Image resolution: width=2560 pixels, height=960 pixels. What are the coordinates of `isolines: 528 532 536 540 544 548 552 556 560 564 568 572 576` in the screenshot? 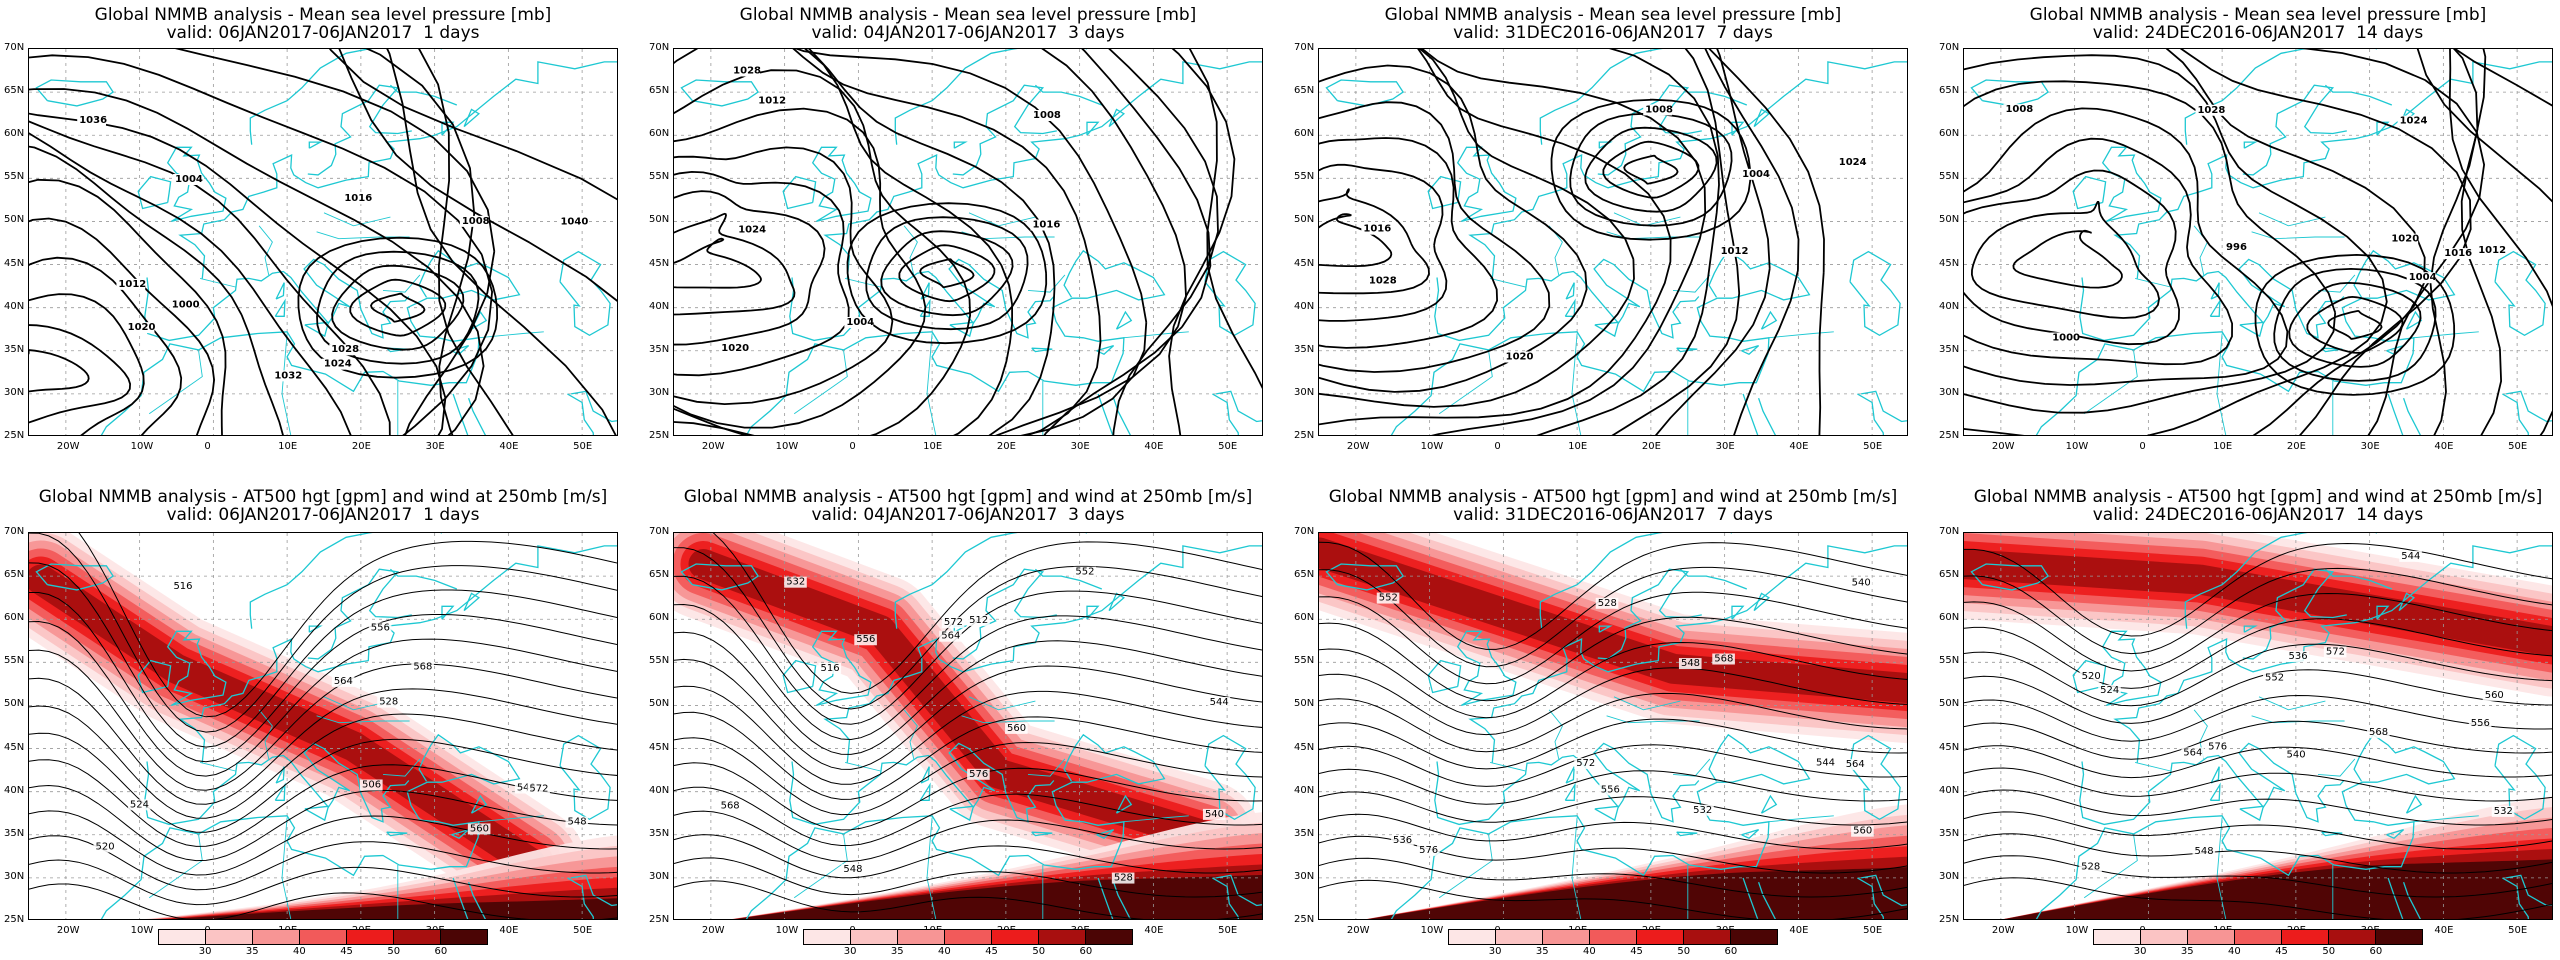 It's located at (1613, 730).